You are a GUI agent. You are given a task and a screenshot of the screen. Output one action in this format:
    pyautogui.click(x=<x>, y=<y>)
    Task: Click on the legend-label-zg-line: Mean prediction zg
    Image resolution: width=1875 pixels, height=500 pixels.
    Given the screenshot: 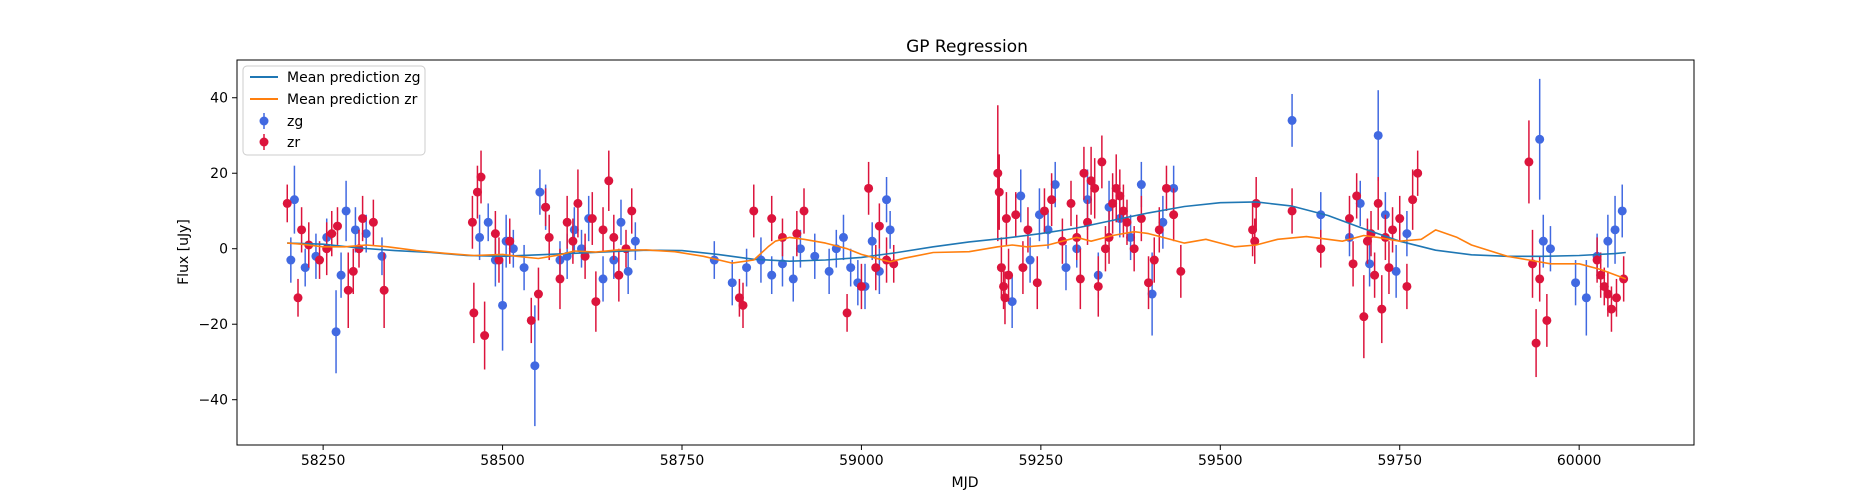 What is the action you would take?
    pyautogui.click(x=354, y=78)
    